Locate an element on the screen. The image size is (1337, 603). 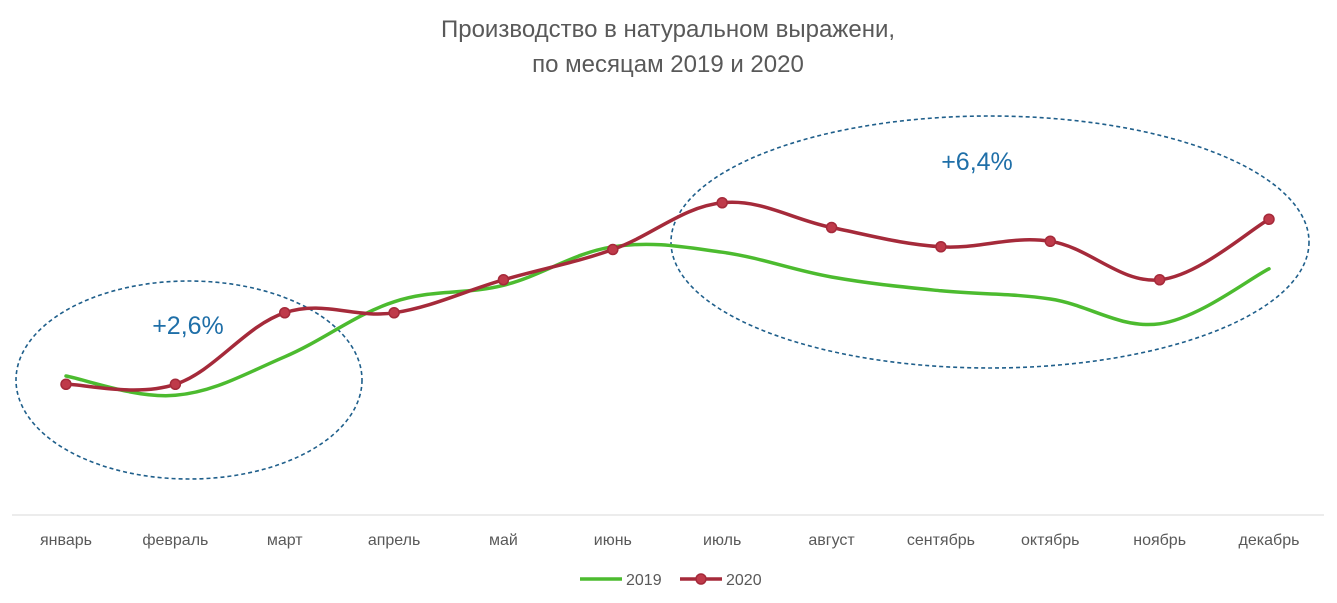
x-tick-label: август is located at coordinates (831, 540).